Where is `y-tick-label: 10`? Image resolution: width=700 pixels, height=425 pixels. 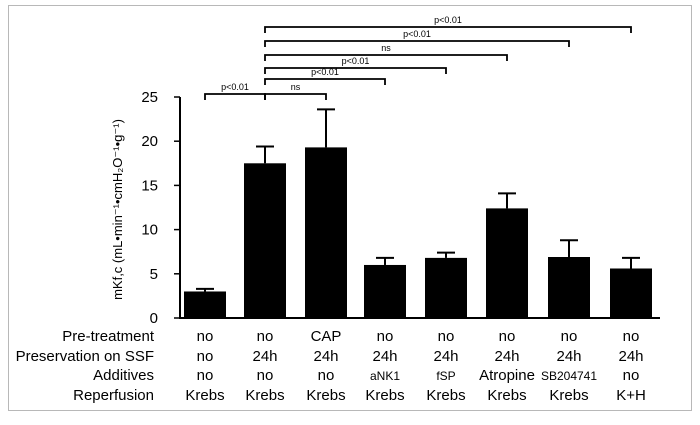
y-tick-label: 10 is located at coordinates (149, 230).